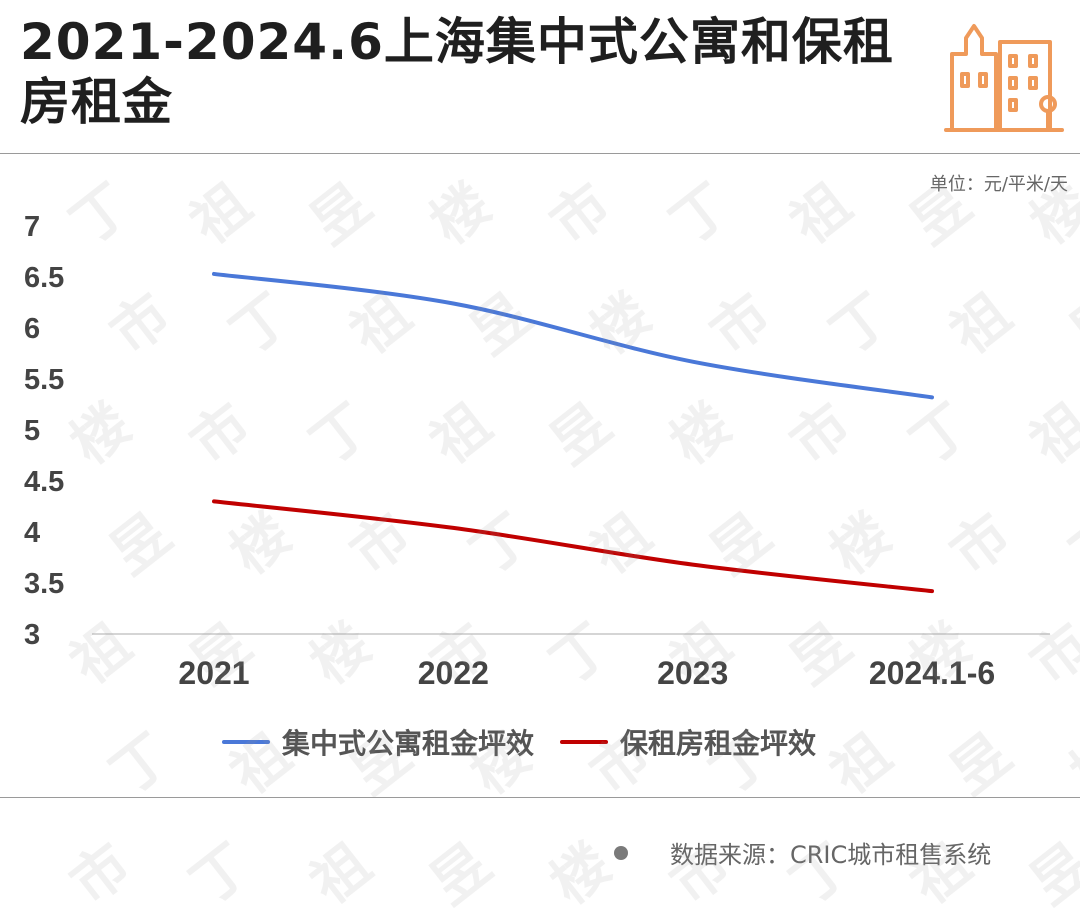  I want to click on x-tick-label: 2021, so click(213, 673).